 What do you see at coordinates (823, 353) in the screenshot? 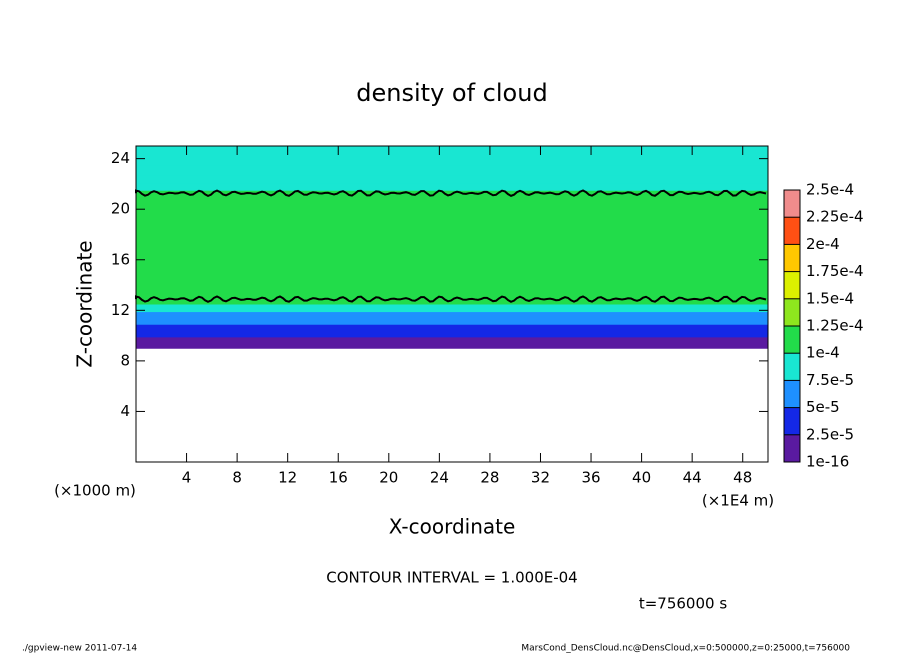
I see `colorbar-label: 1e-4` at bounding box center [823, 353].